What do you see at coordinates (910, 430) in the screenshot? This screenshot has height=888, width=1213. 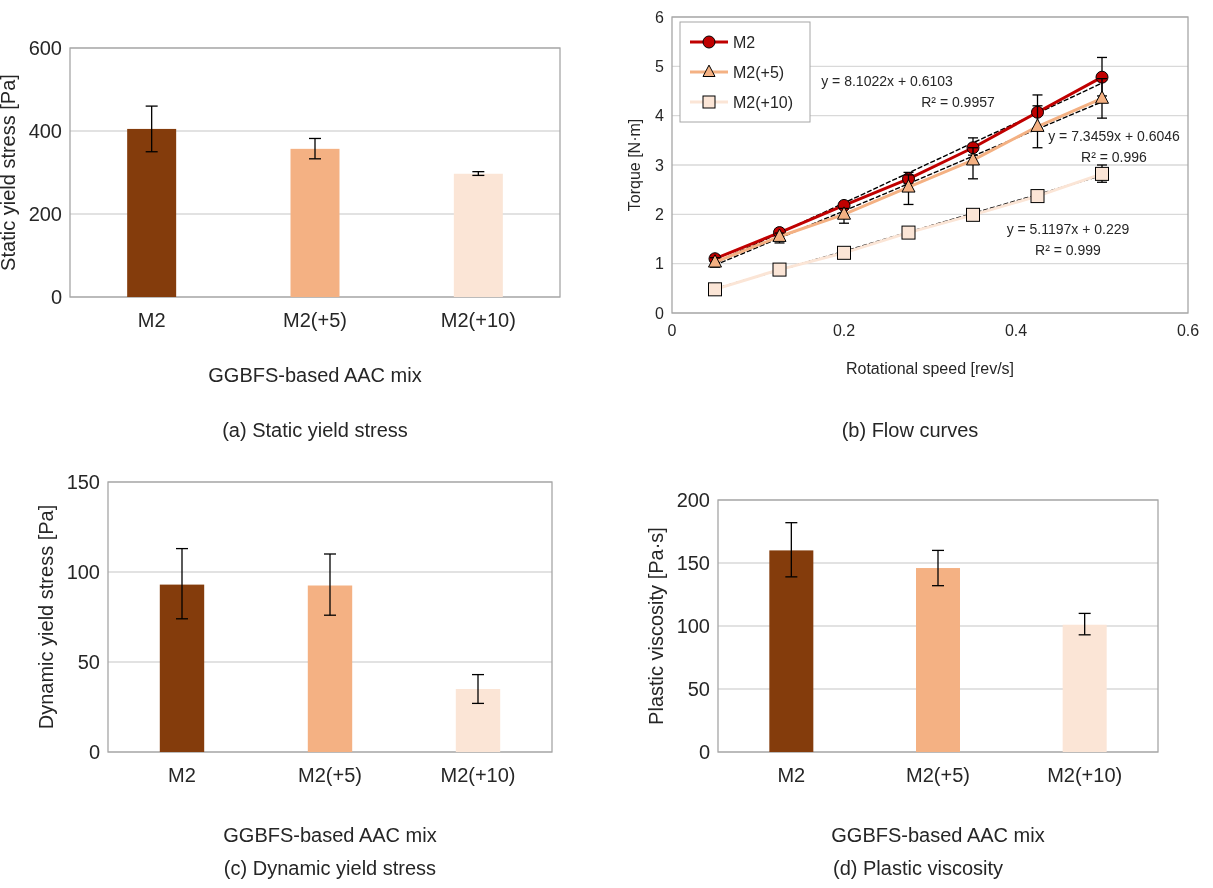 I see `text: (b) Flow curves` at bounding box center [910, 430].